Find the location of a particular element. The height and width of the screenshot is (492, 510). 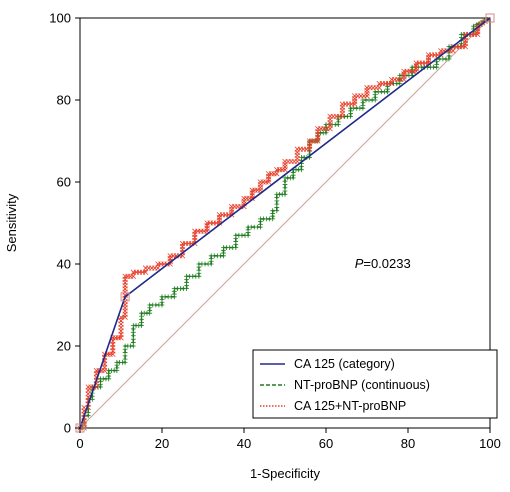

x-axis-title: 1-Specificity is located at coordinates (285, 473).